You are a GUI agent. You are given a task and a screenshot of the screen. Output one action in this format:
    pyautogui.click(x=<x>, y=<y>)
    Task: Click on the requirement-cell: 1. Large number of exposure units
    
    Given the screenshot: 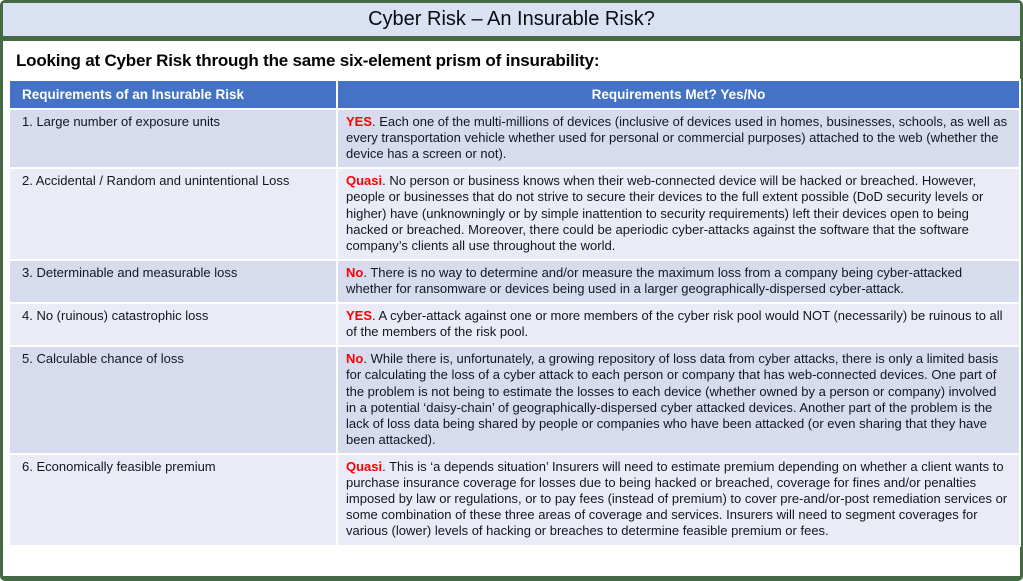 What is the action you would take?
    pyautogui.click(x=173, y=138)
    